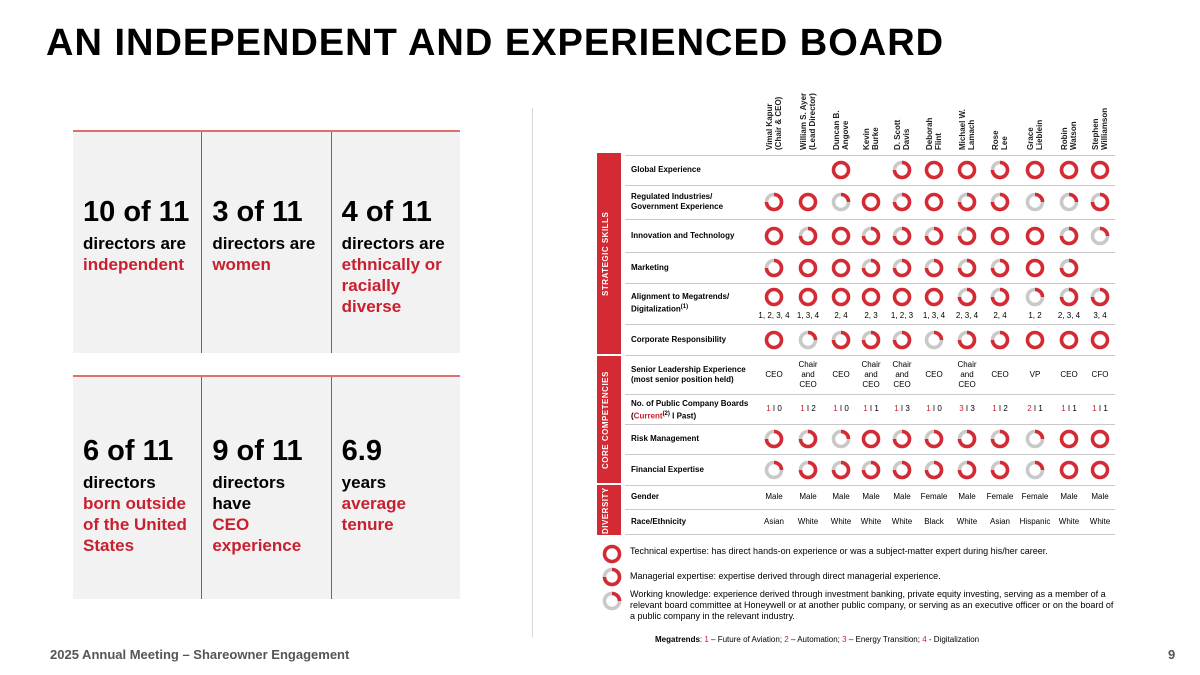 The width and height of the screenshot is (1200, 675). I want to click on megatrends-label: Megatrends, so click(677, 639).